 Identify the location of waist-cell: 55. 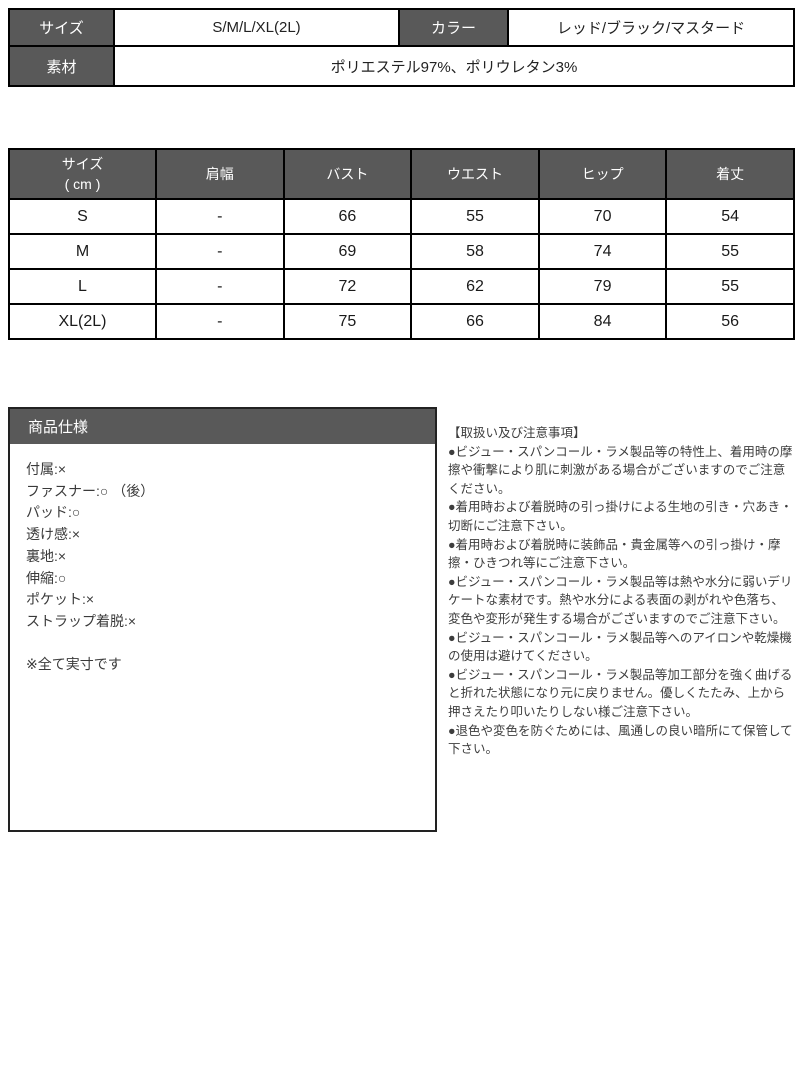
(475, 216).